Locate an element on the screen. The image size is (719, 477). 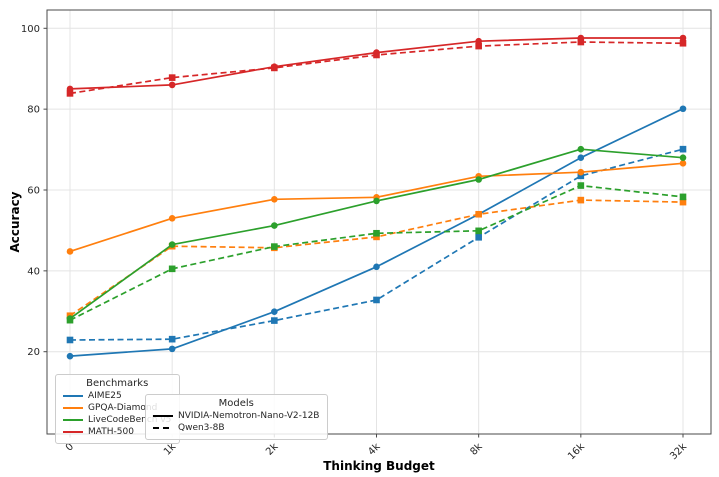
y-axis-title: Accuracy is located at coordinates (15, 222).